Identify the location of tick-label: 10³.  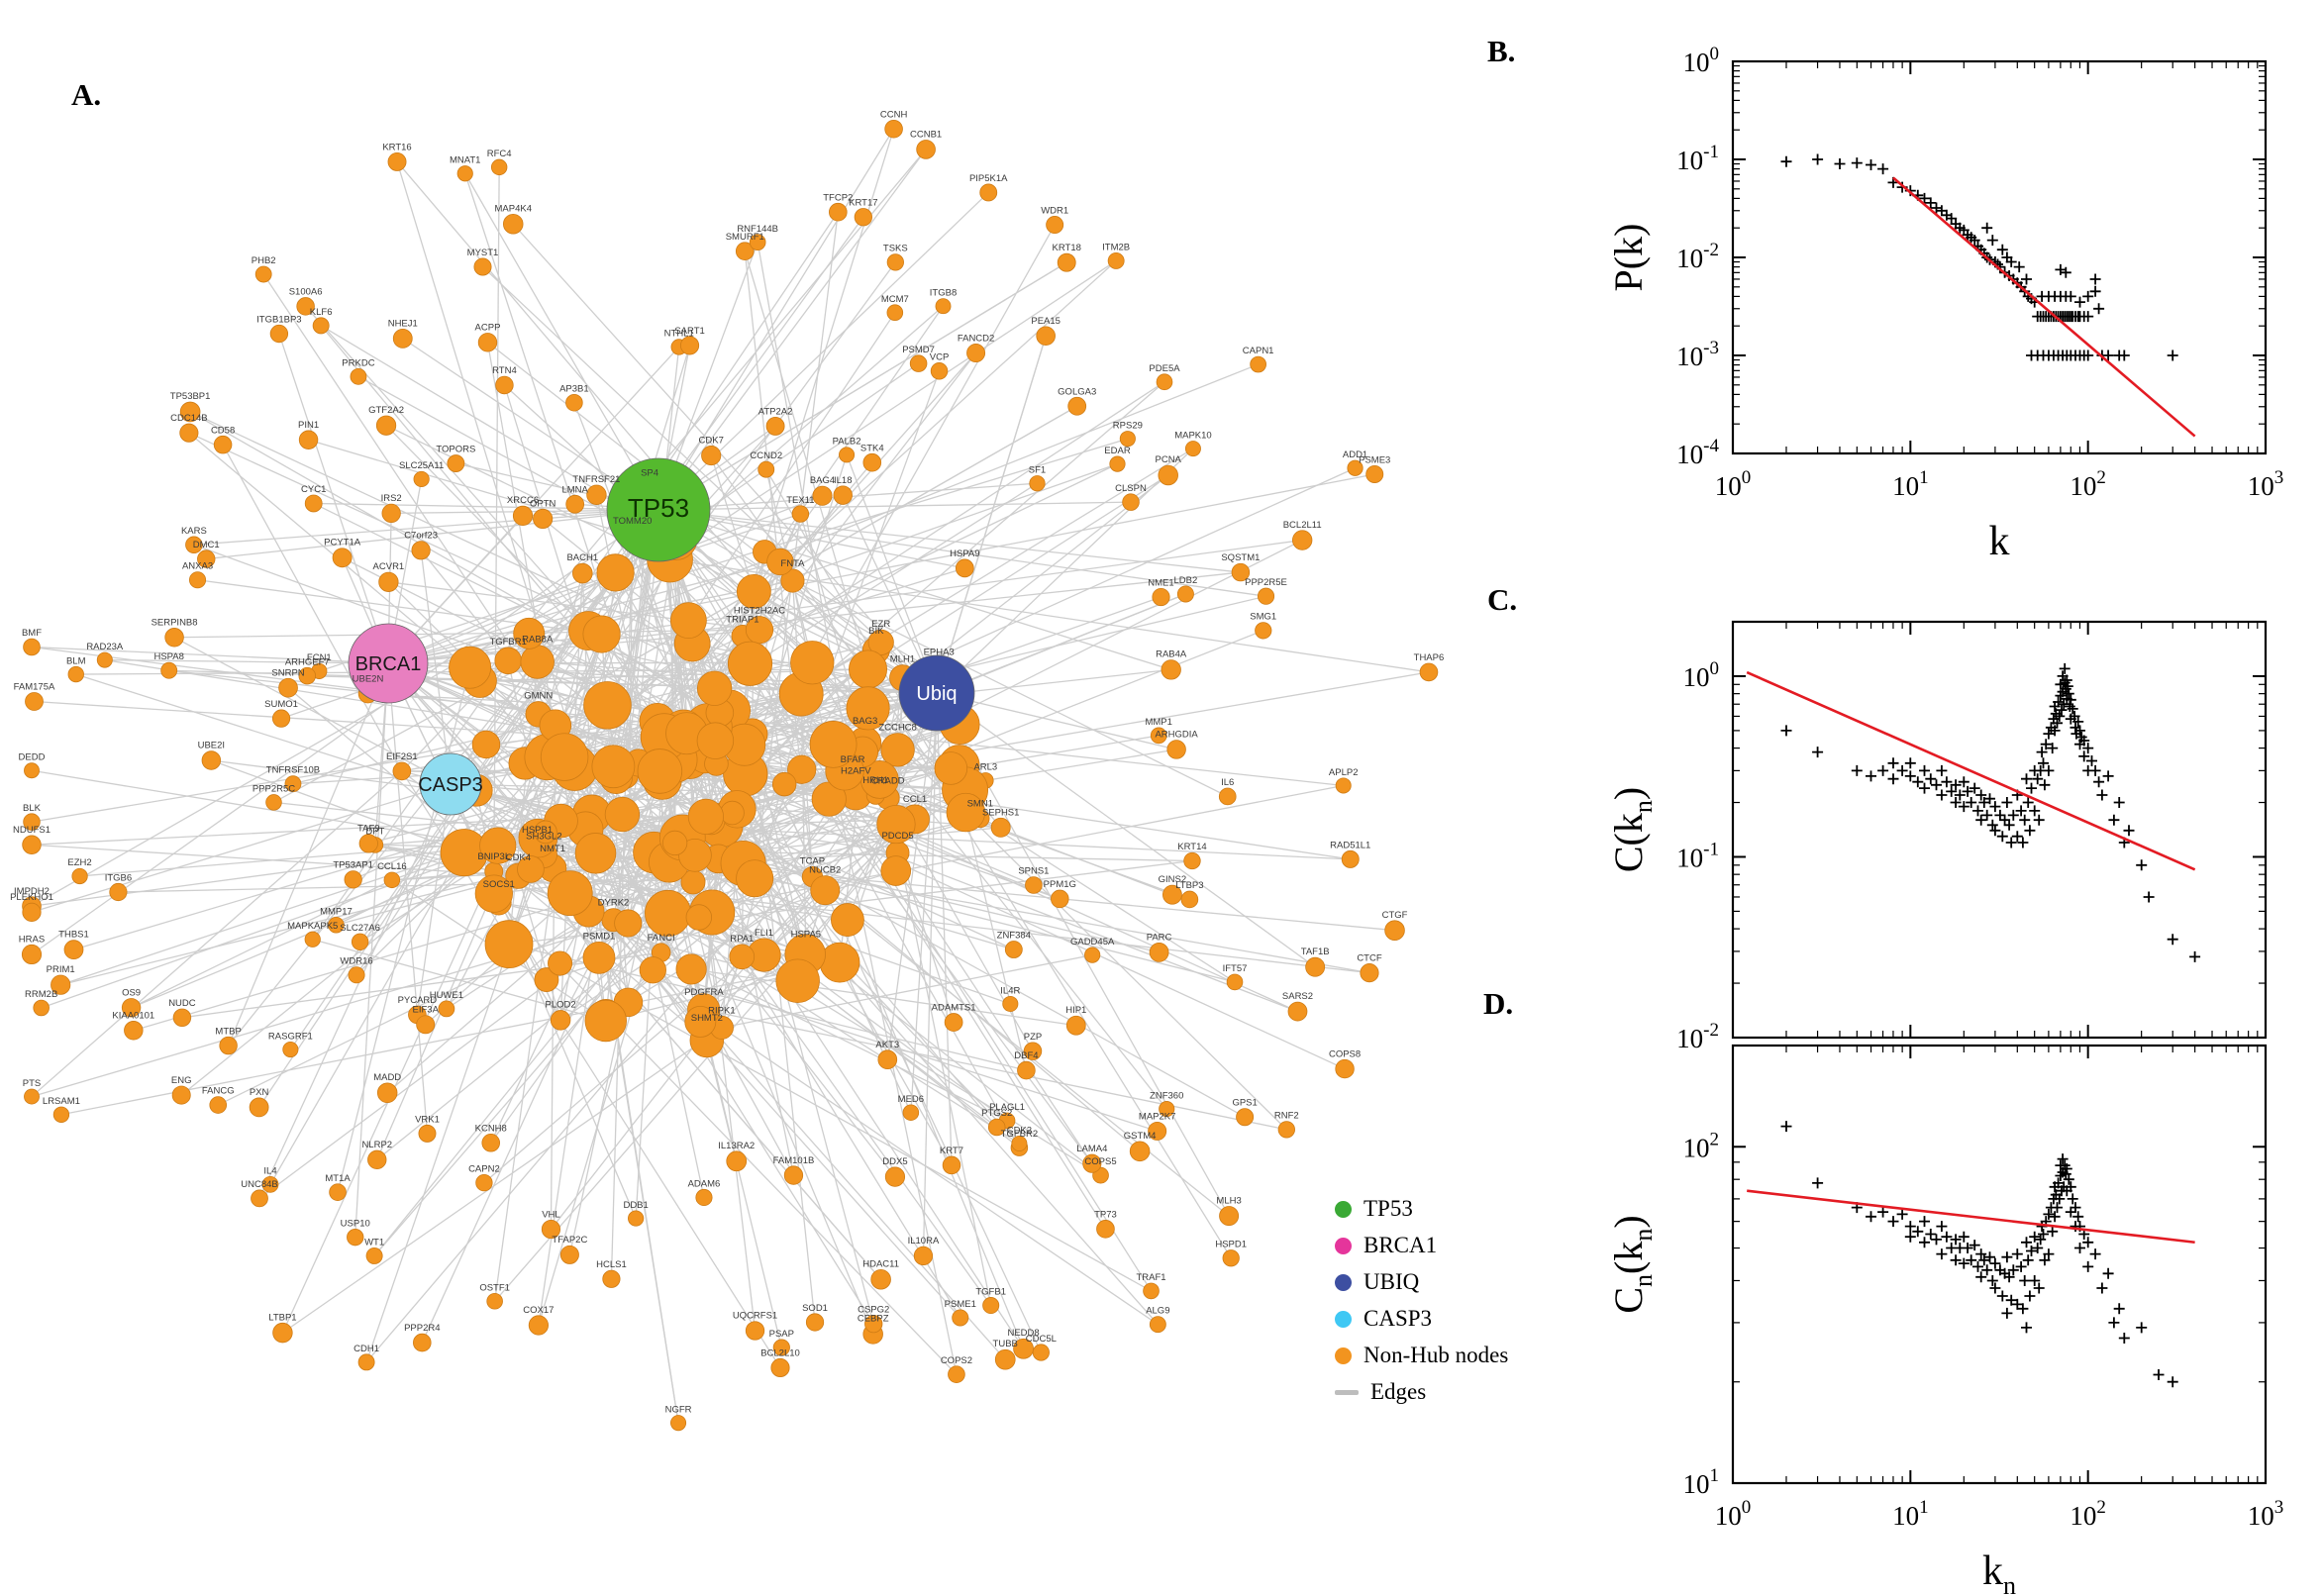
(2266, 1514).